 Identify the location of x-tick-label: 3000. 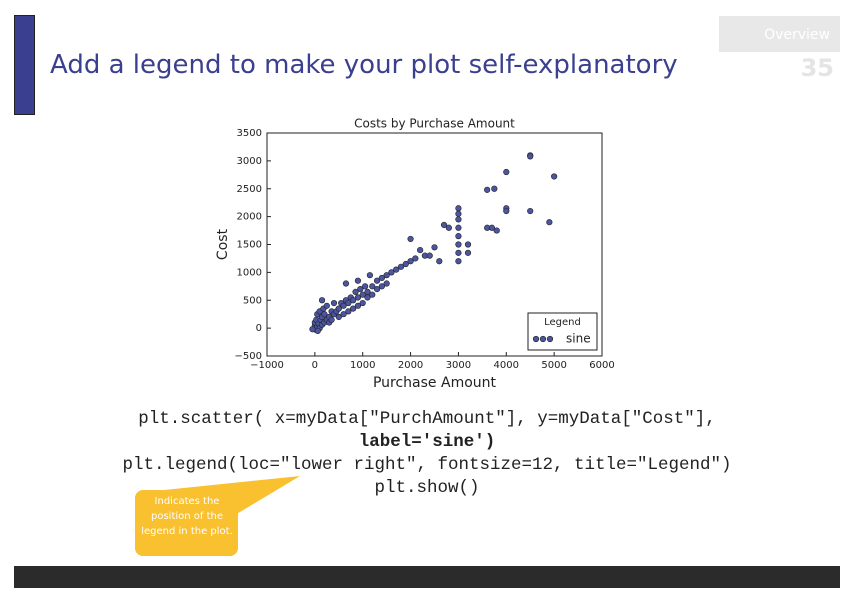
(458, 365).